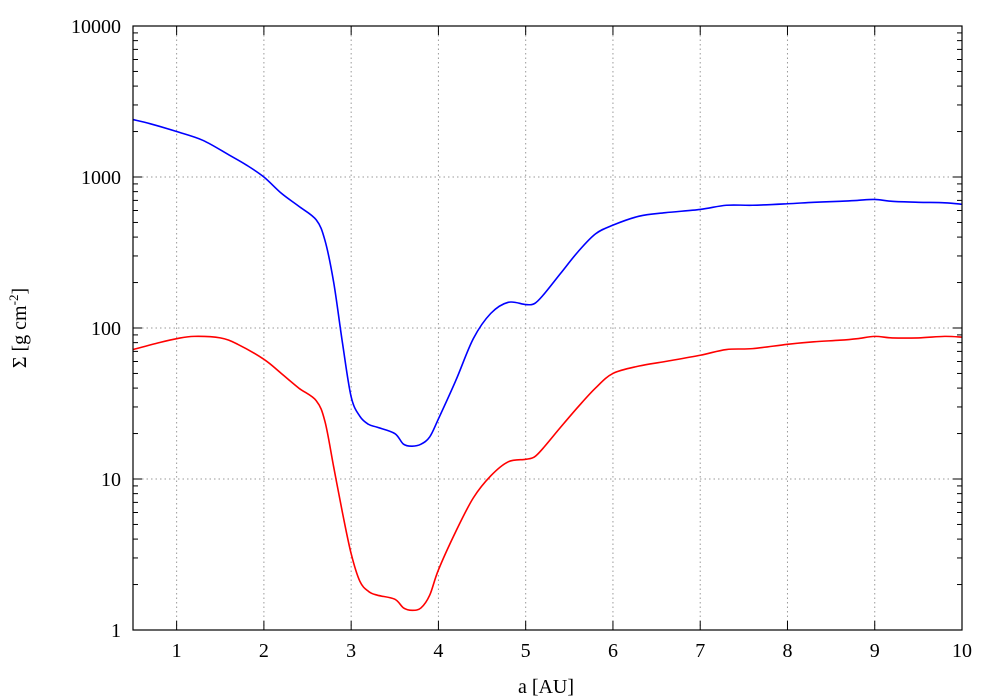  What do you see at coordinates (438, 651) in the screenshot?
I see `x-tick-label: 4` at bounding box center [438, 651].